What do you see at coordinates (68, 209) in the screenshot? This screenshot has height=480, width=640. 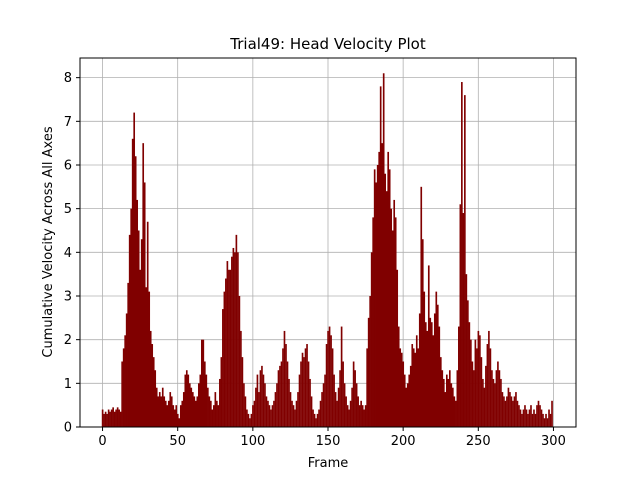 I see `y-tick-label: 5` at bounding box center [68, 209].